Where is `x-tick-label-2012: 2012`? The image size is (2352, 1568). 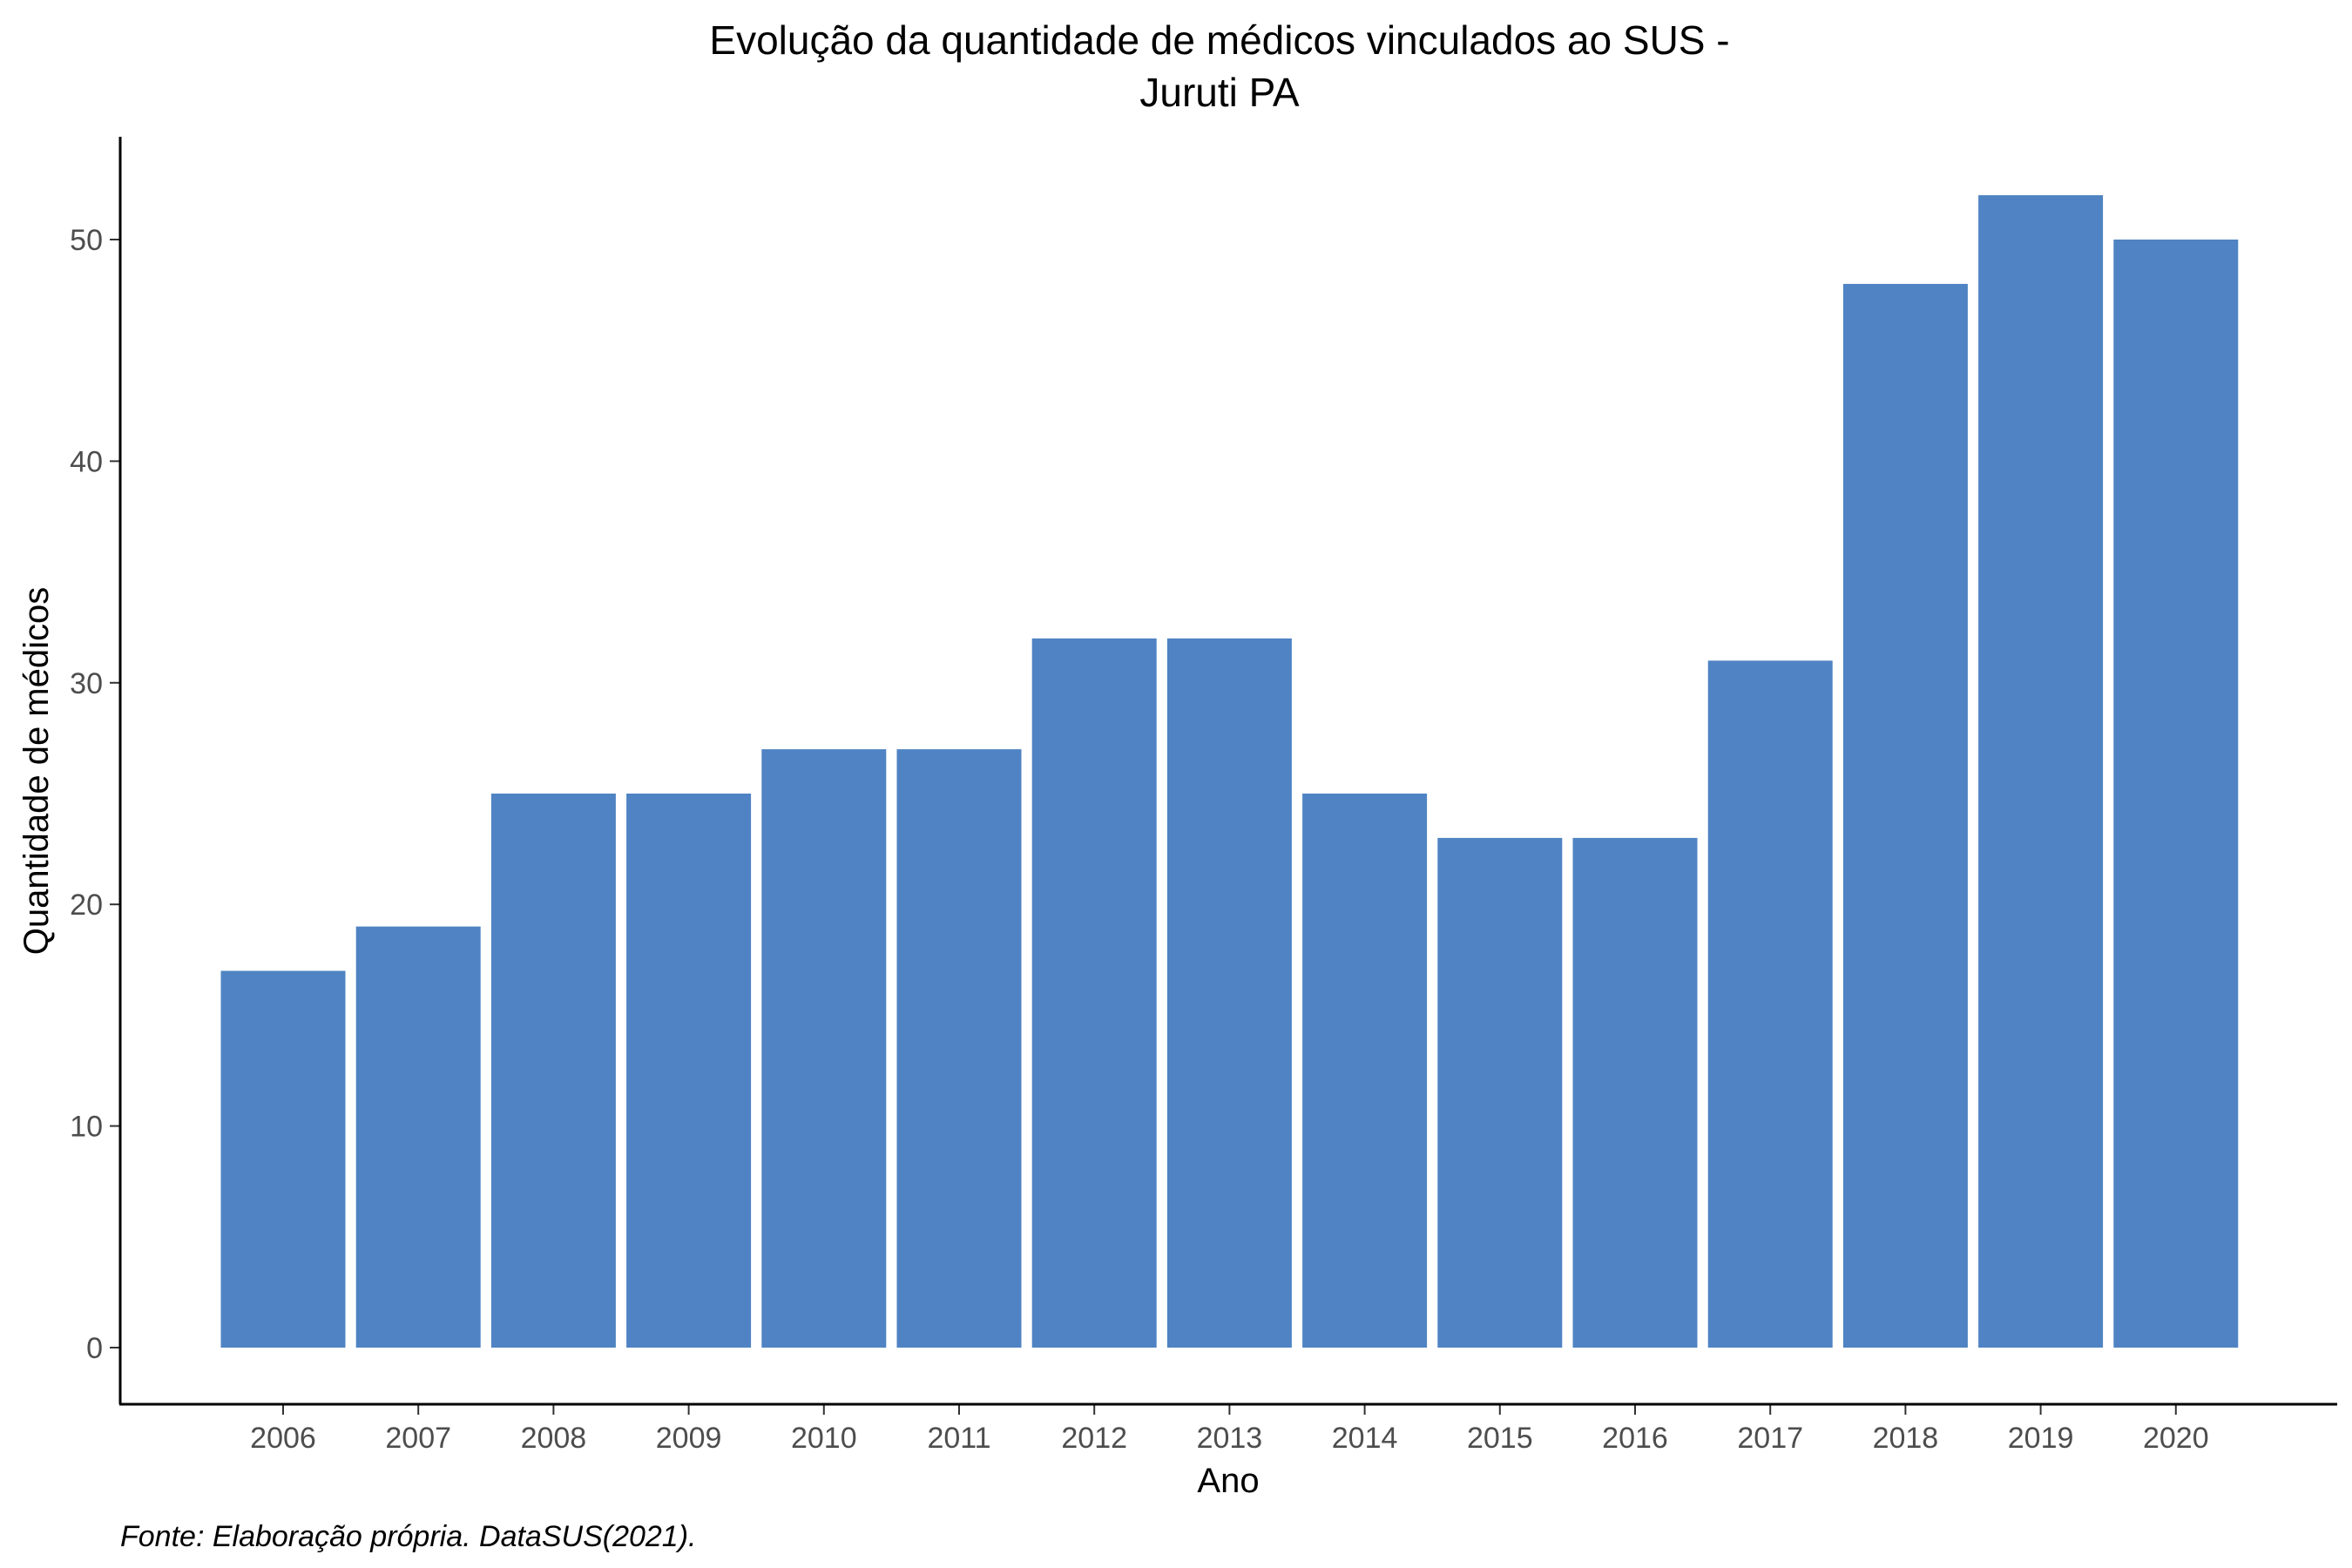 x-tick-label-2012: 2012 is located at coordinates (1094, 1438).